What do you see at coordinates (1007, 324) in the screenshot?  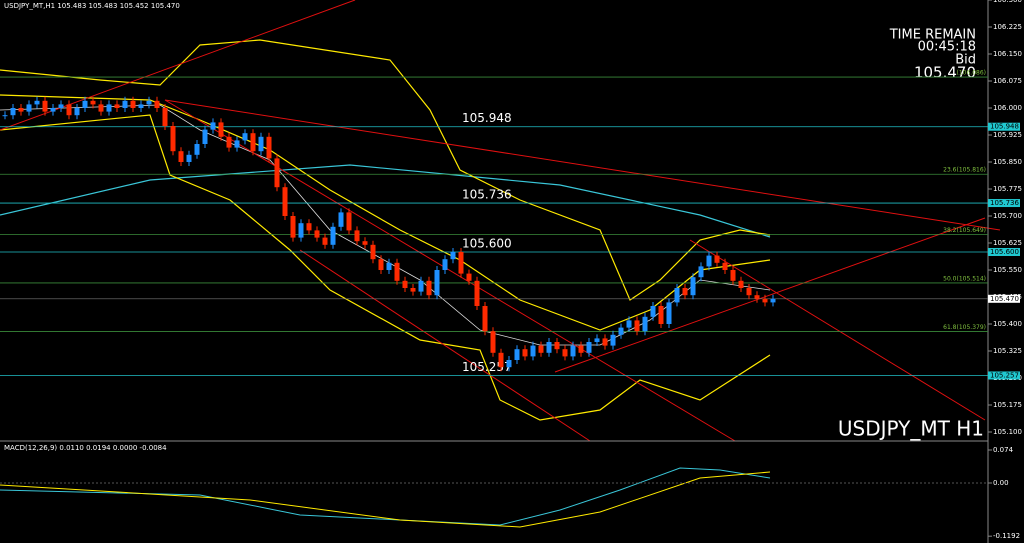 I see `y-tick-label: 105.400` at bounding box center [1007, 324].